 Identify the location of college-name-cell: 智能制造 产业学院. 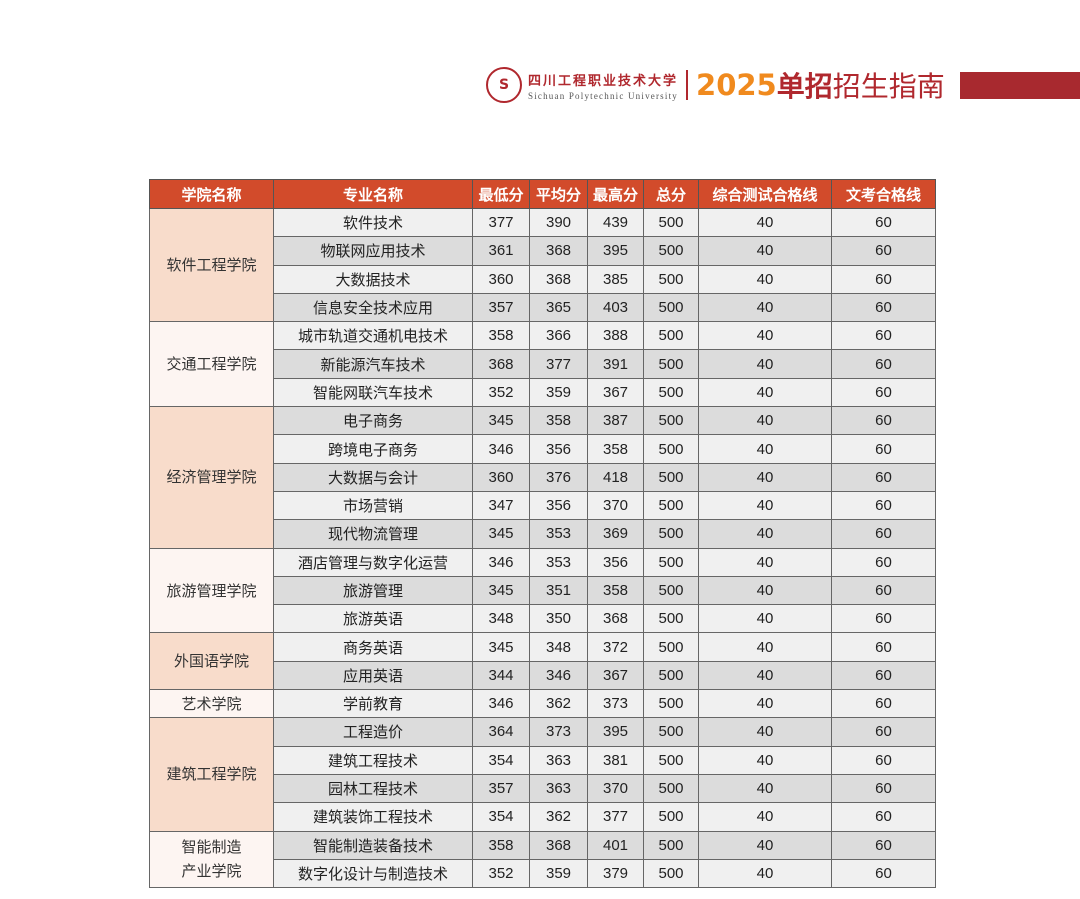
(211, 859).